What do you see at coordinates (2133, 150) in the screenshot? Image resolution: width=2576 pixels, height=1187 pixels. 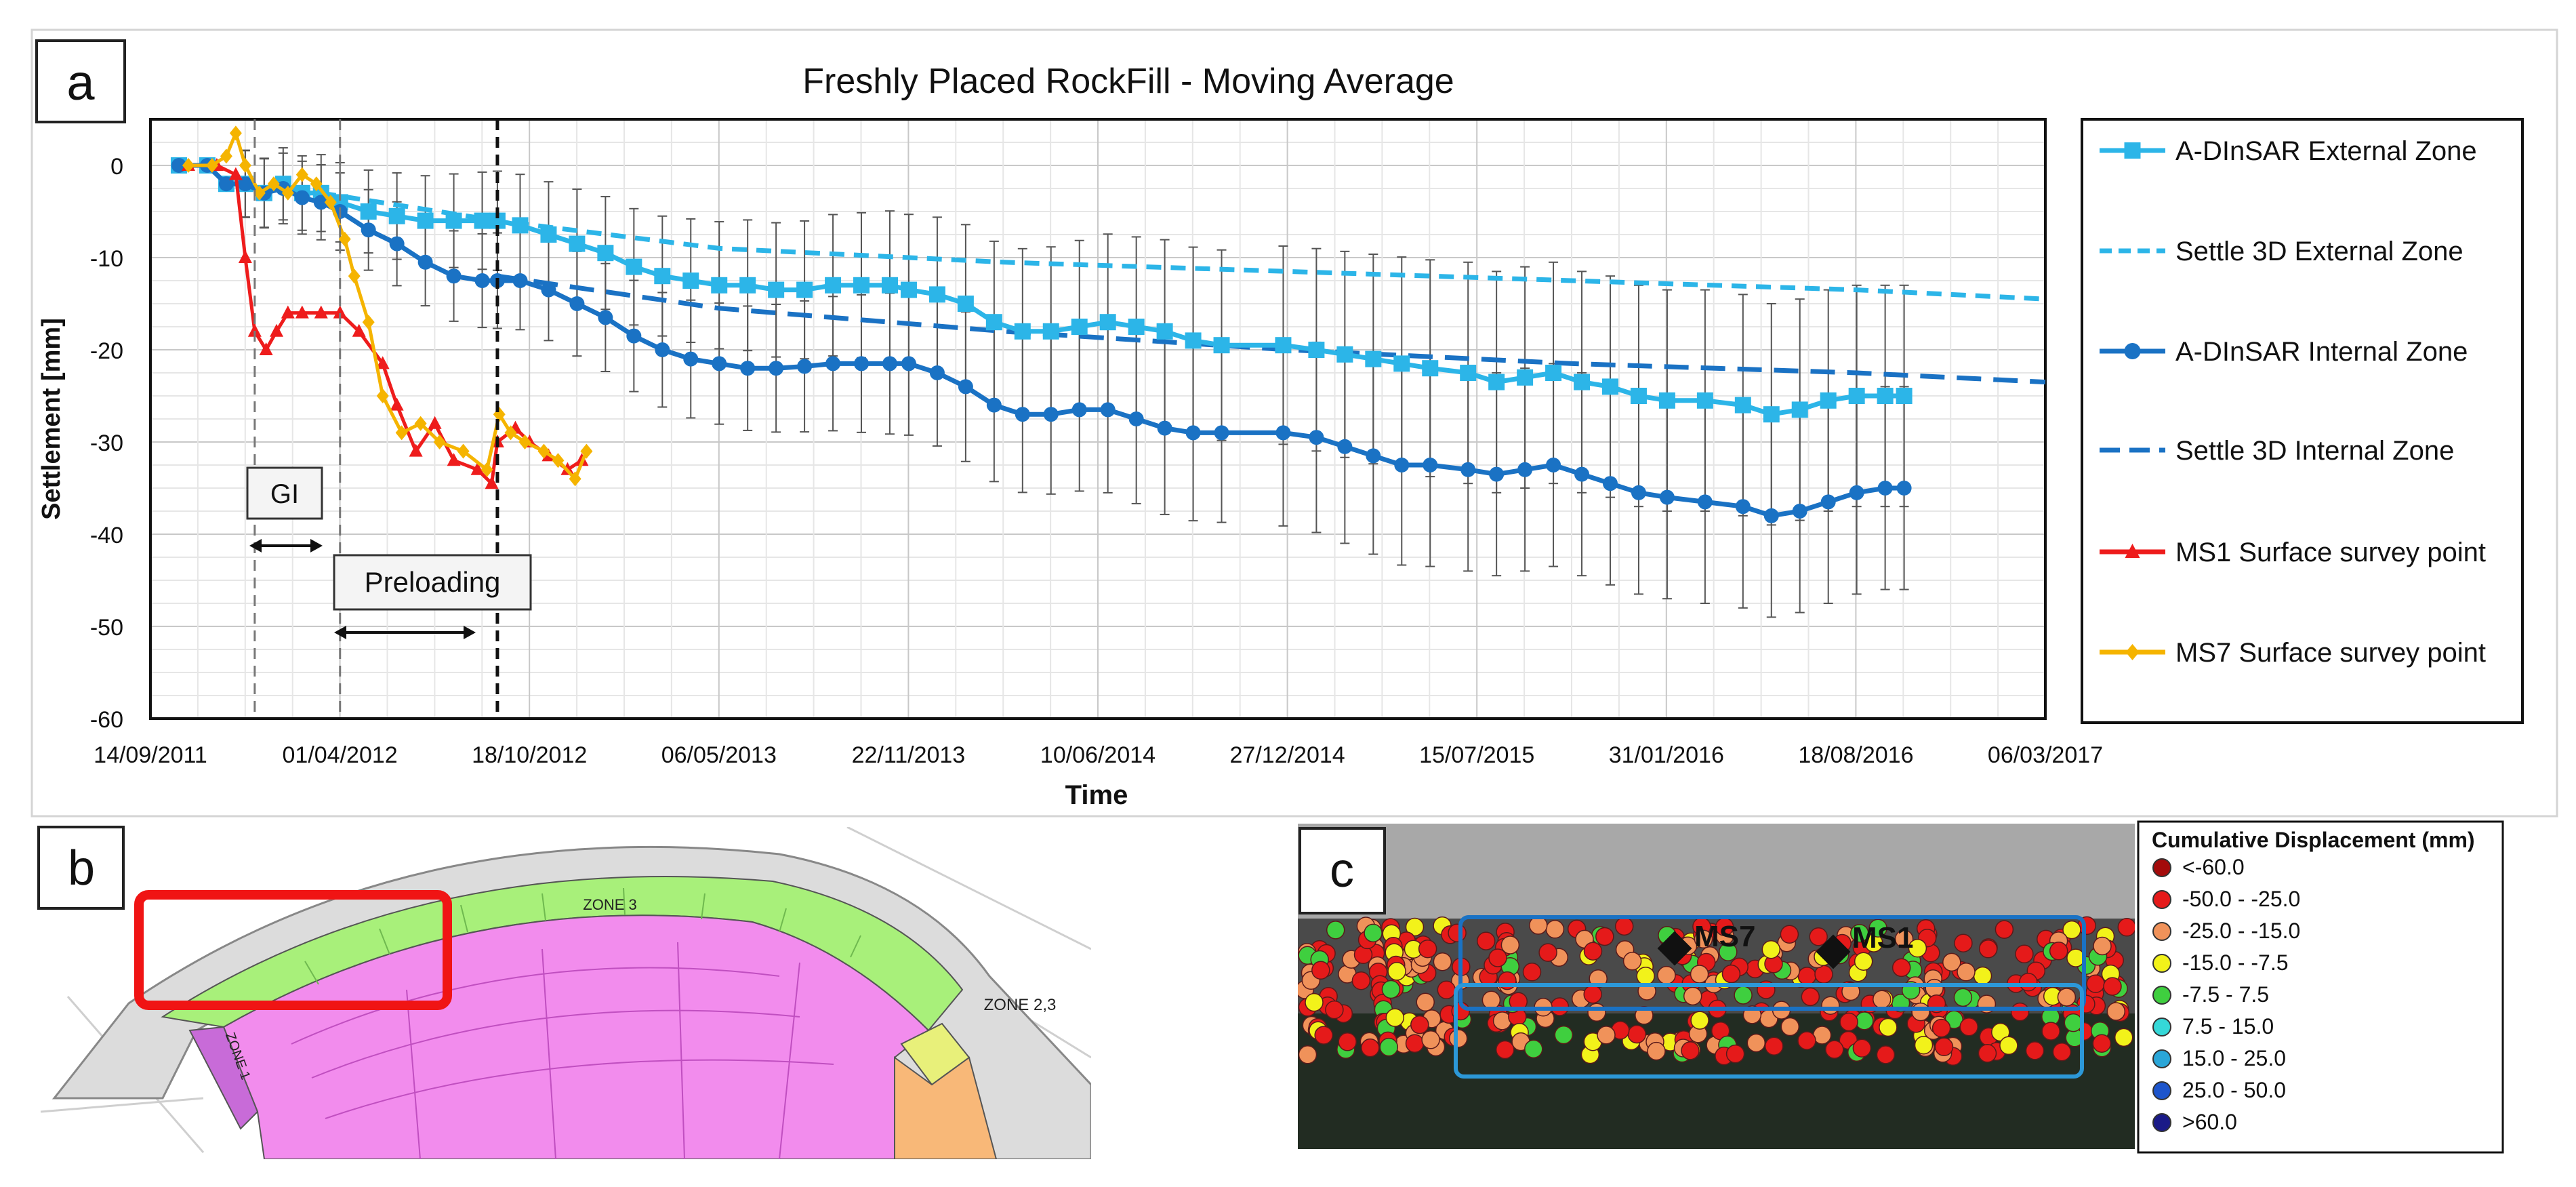 I see `legend-marker` at bounding box center [2133, 150].